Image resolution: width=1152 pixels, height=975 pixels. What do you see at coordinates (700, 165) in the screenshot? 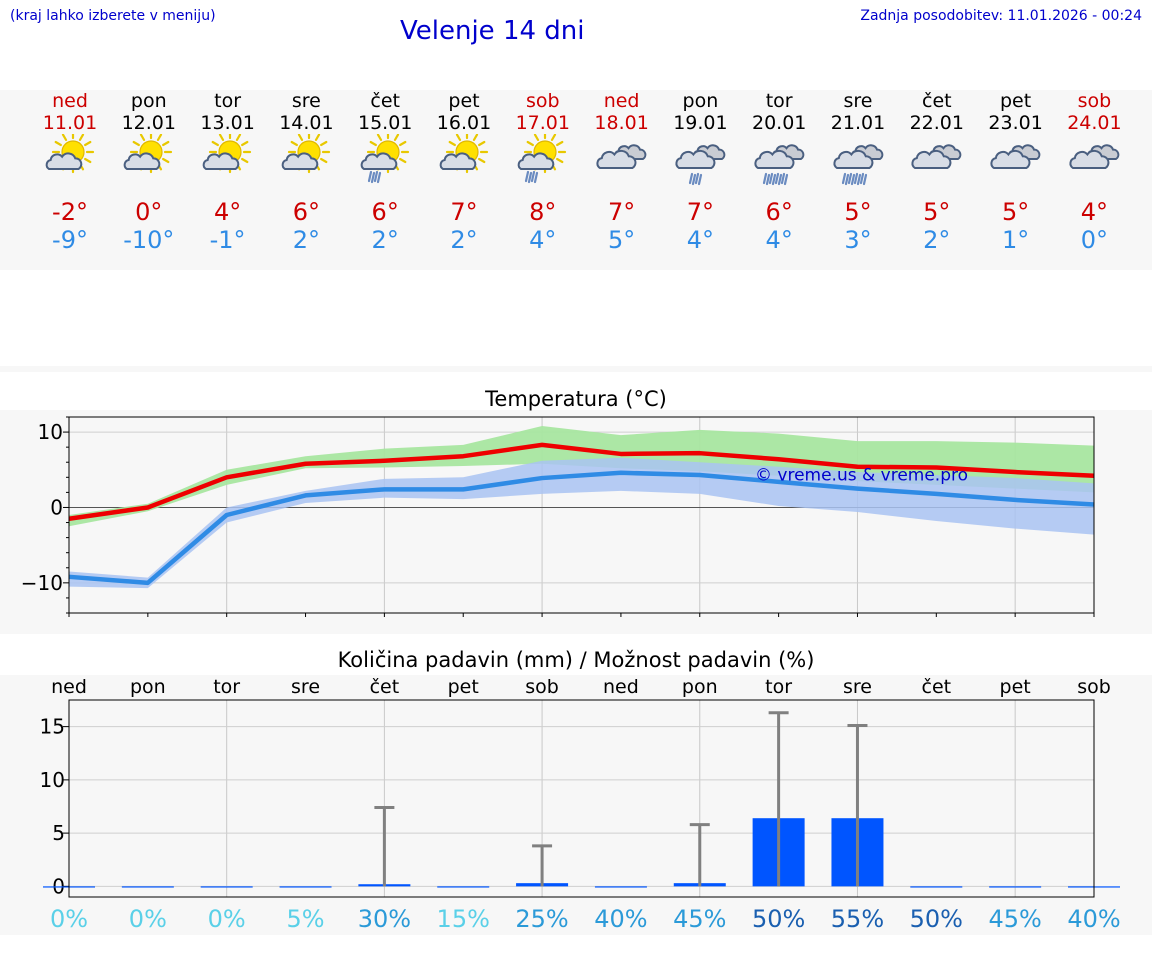
I see `cloud-rain-icon` at bounding box center [700, 165].